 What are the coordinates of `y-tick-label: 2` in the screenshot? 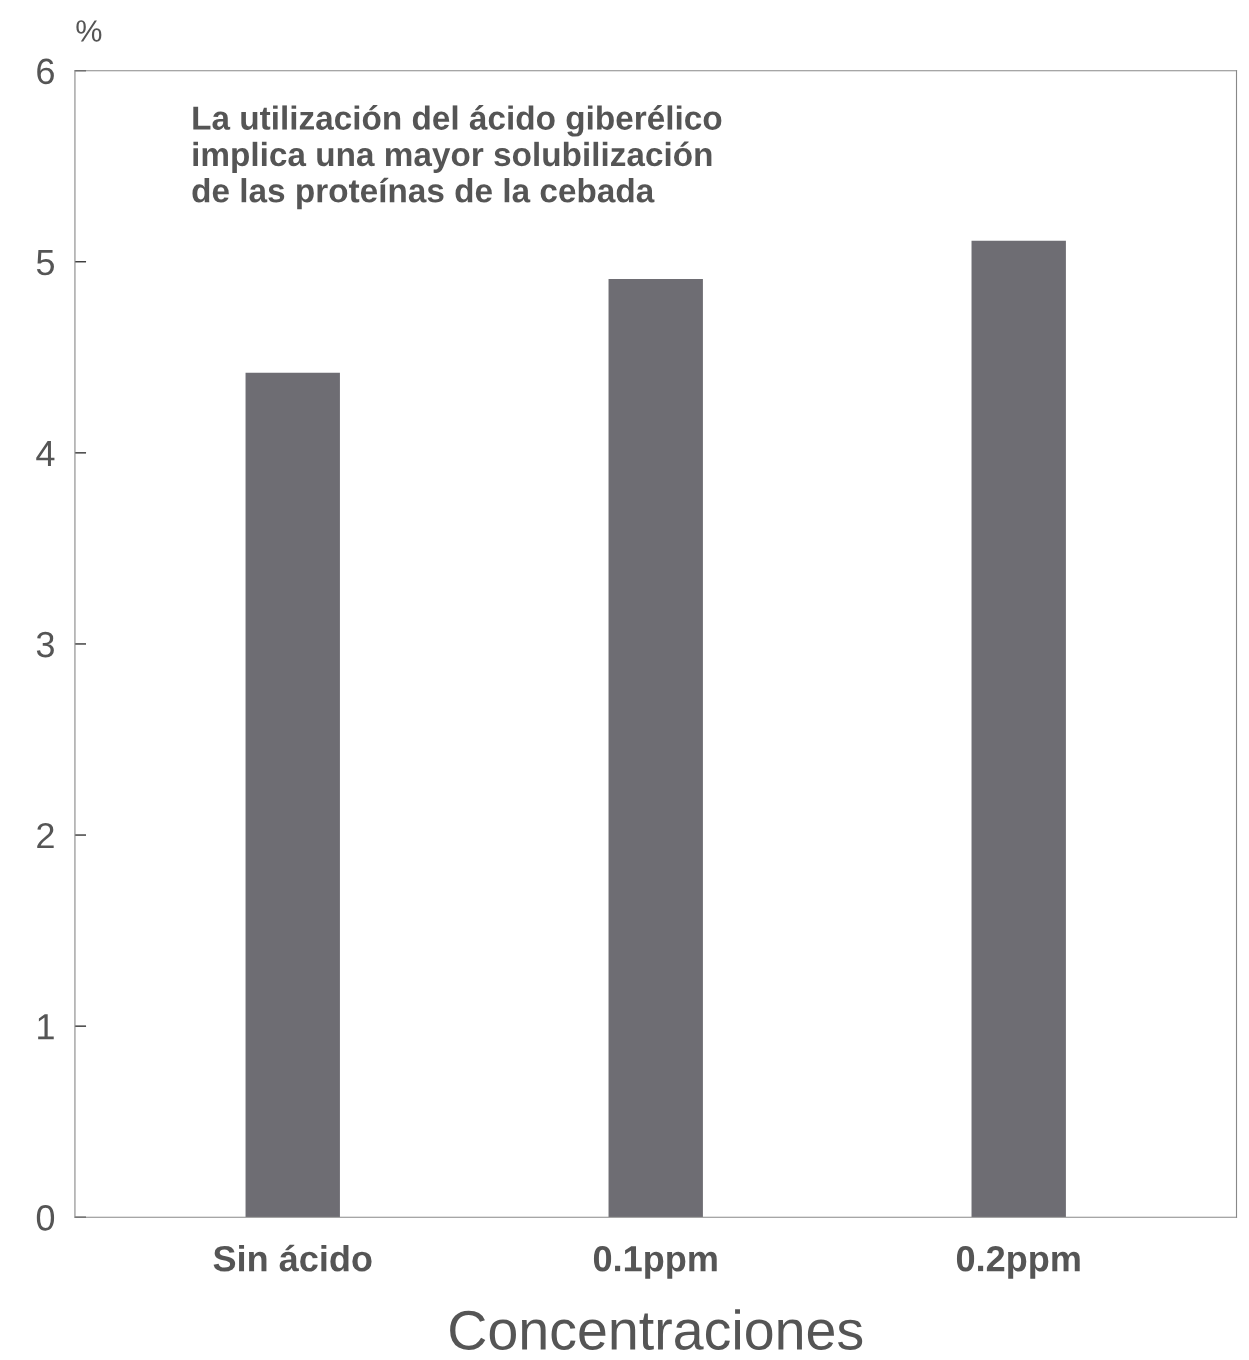 It's located at (45, 835).